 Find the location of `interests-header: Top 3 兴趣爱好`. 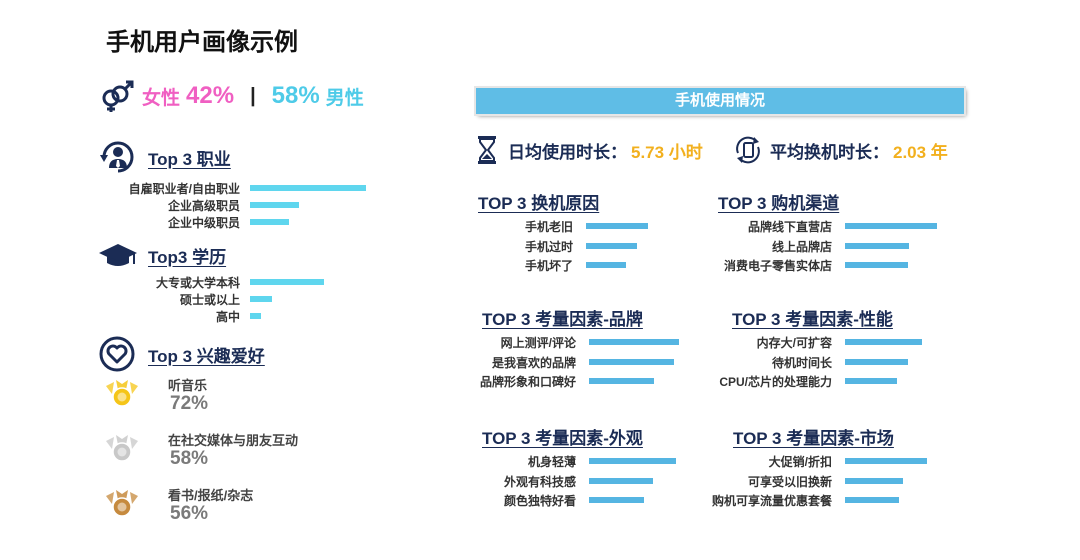

interests-header: Top 3 兴趣爱好 is located at coordinates (181, 354).